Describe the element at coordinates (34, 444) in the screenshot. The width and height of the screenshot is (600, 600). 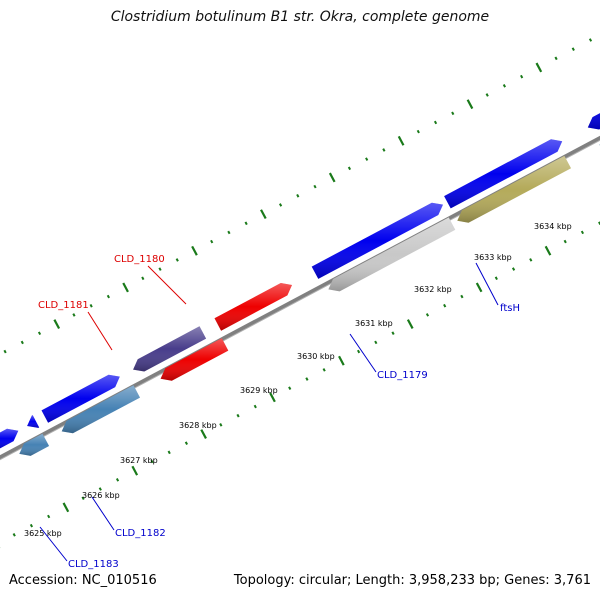
I see `gene-cld-1185-arrow-shade` at that location.